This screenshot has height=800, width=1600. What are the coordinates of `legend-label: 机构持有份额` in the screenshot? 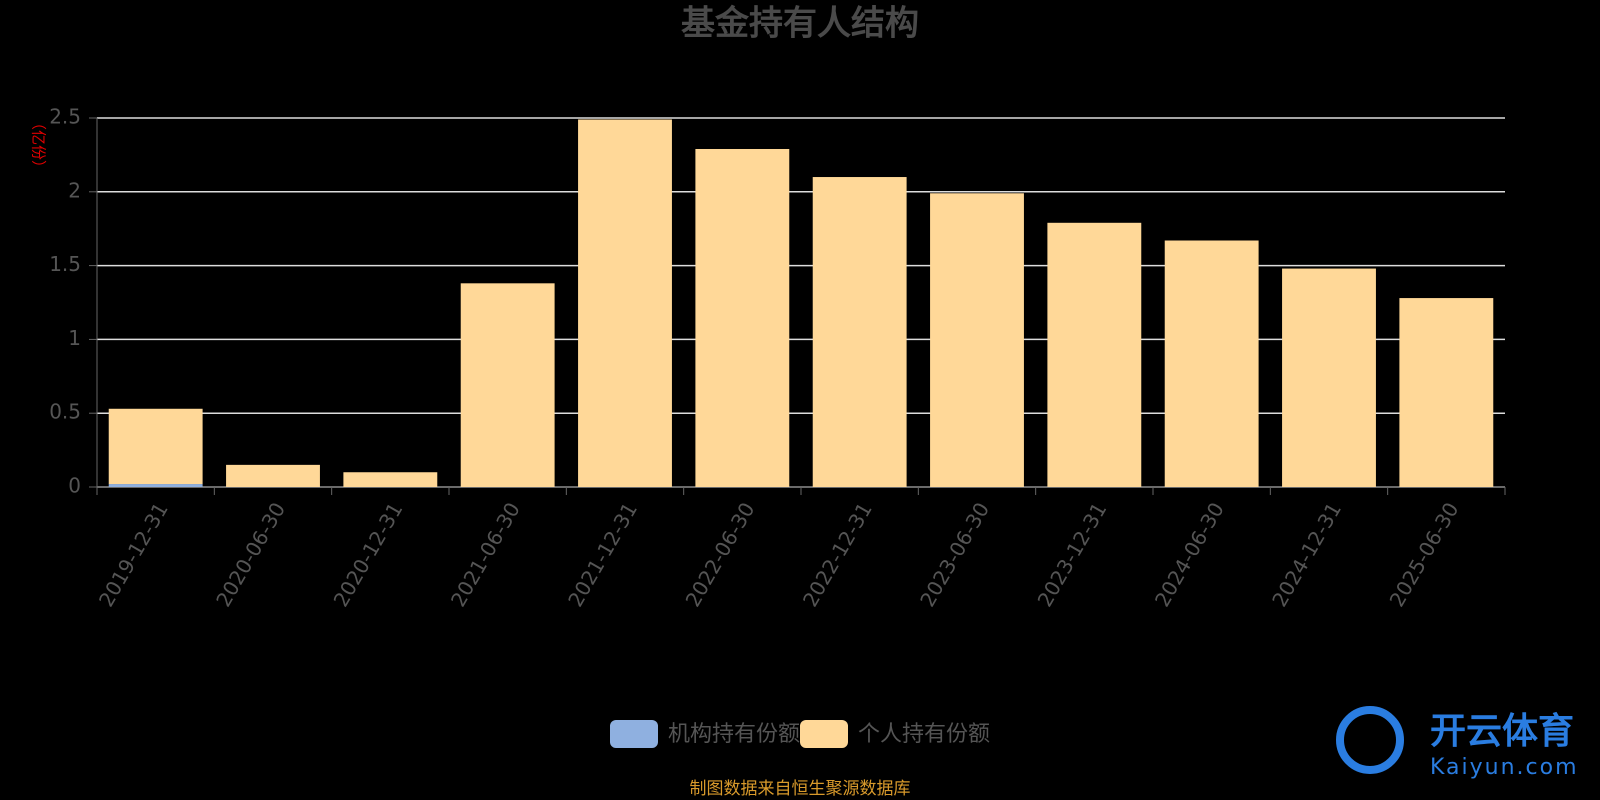 It's located at (734, 734).